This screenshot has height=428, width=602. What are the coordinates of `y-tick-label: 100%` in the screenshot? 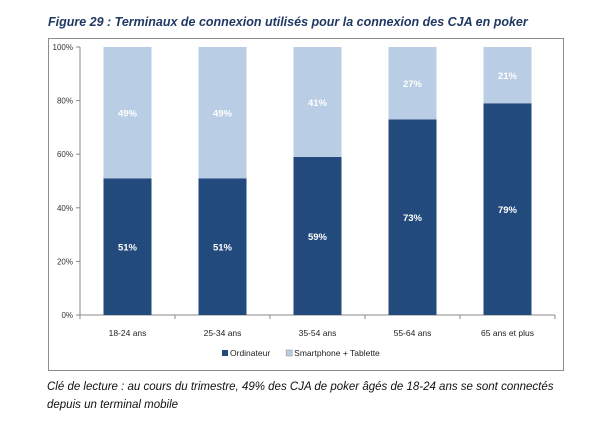 It's located at (63, 47).